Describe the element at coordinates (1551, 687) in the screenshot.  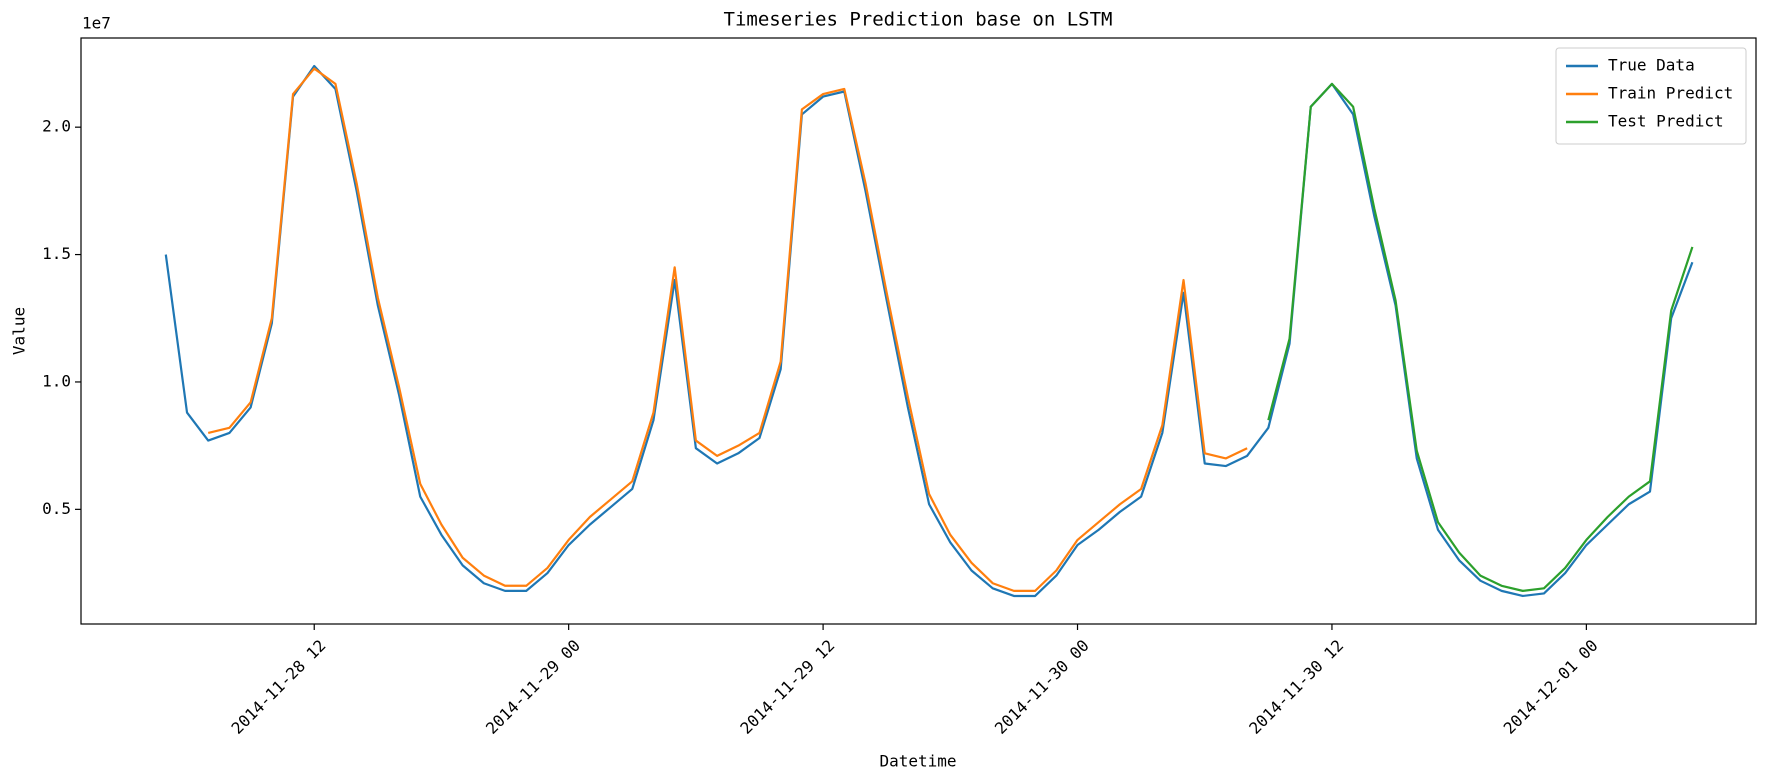
I see `x-tick-label: 2014-12-01 00` at that location.